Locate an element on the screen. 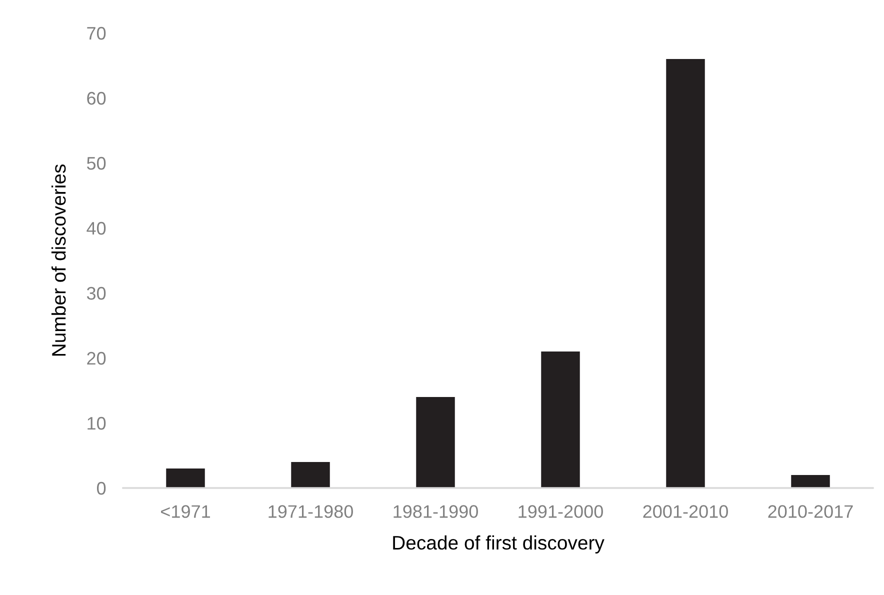  x-tick-label: 2001-2010 is located at coordinates (685, 511).